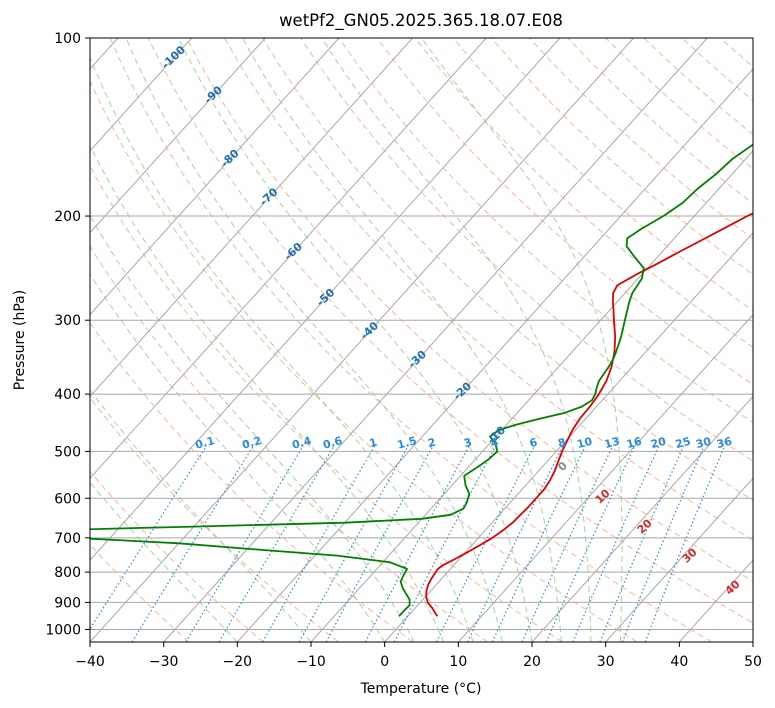 The width and height of the screenshot is (775, 708). I want to click on mixing-ratio-label: 1.5, so click(407, 443).